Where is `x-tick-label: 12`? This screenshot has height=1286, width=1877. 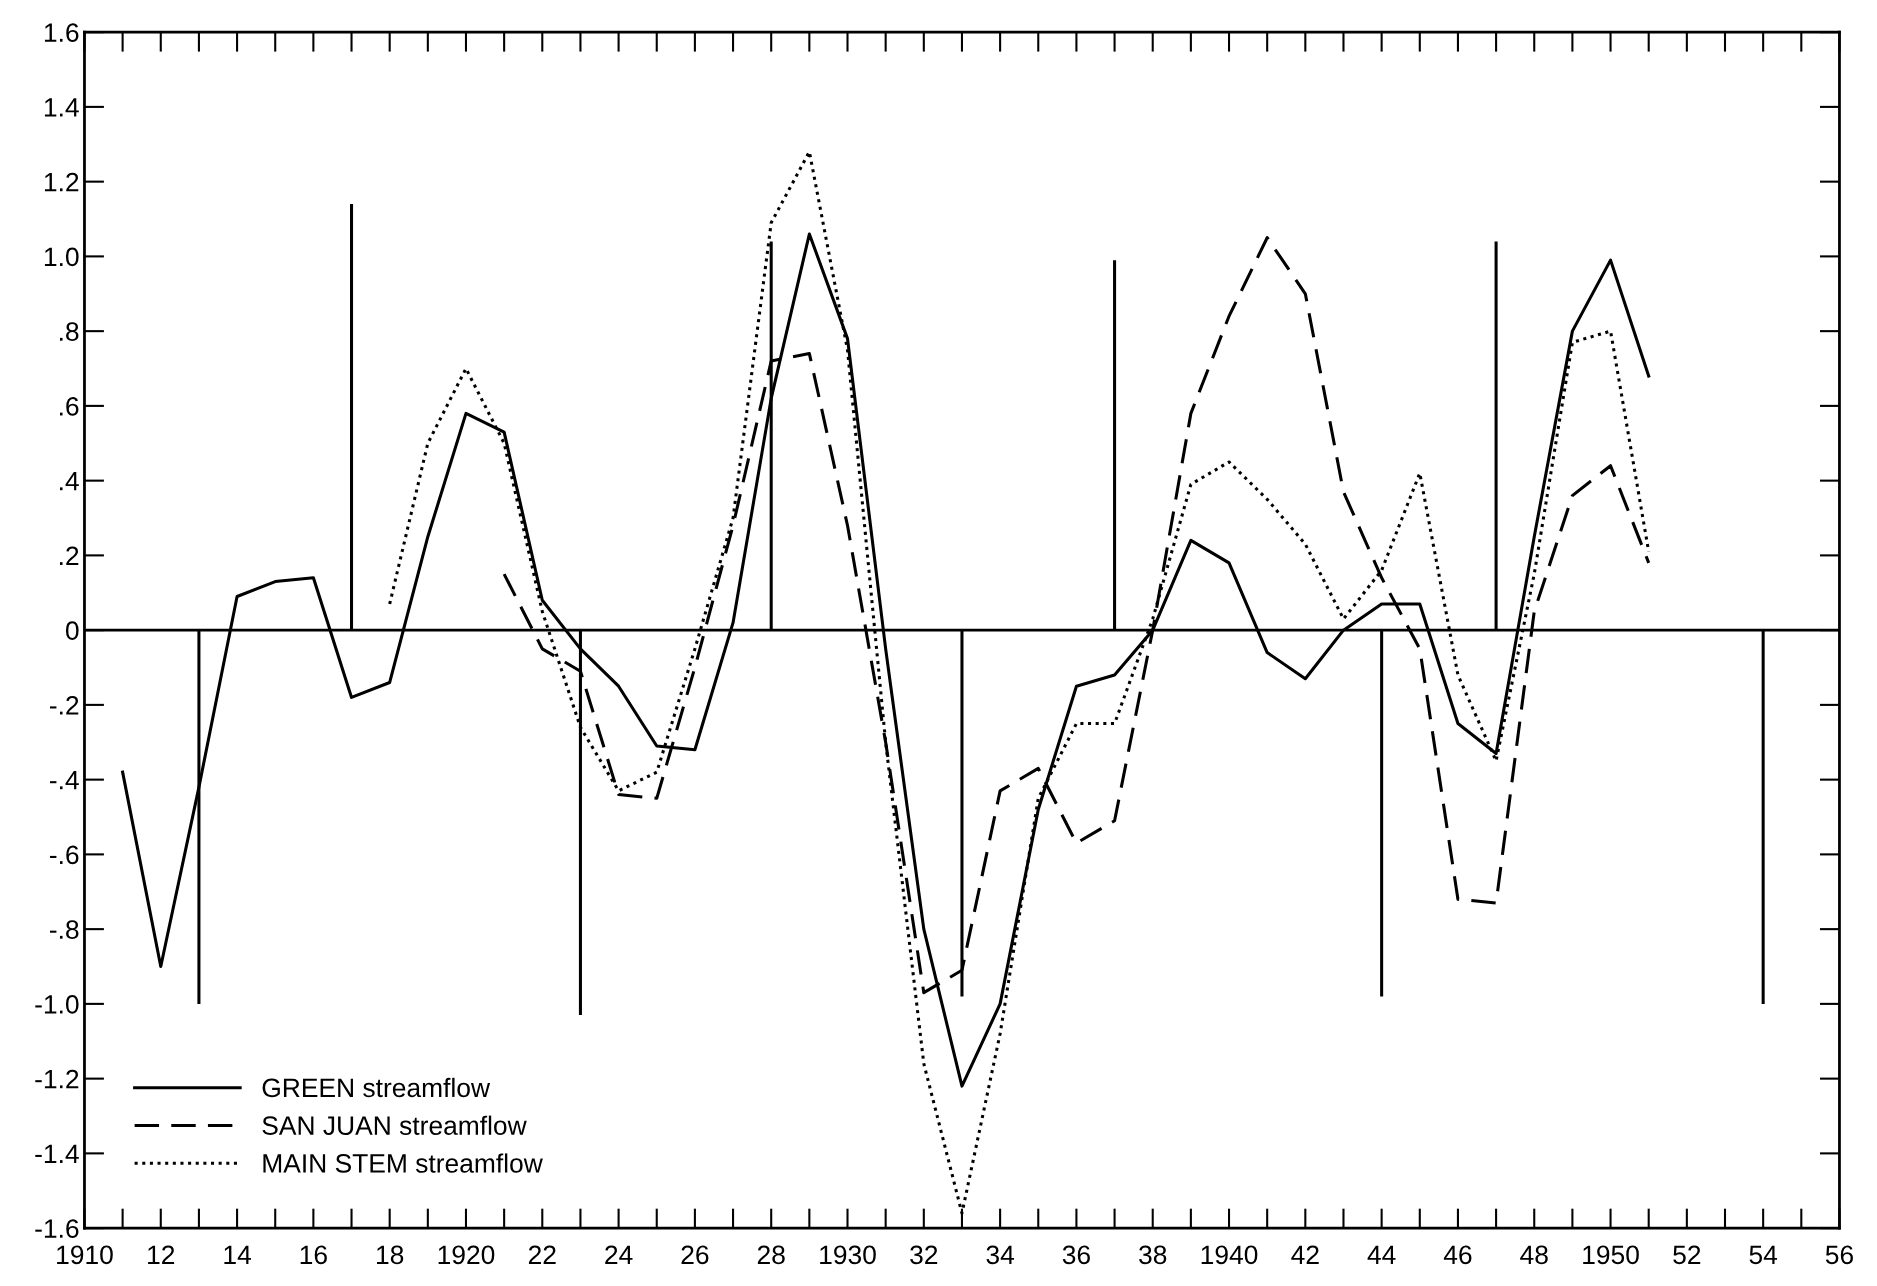
x-tick-label: 12 is located at coordinates (161, 1254).